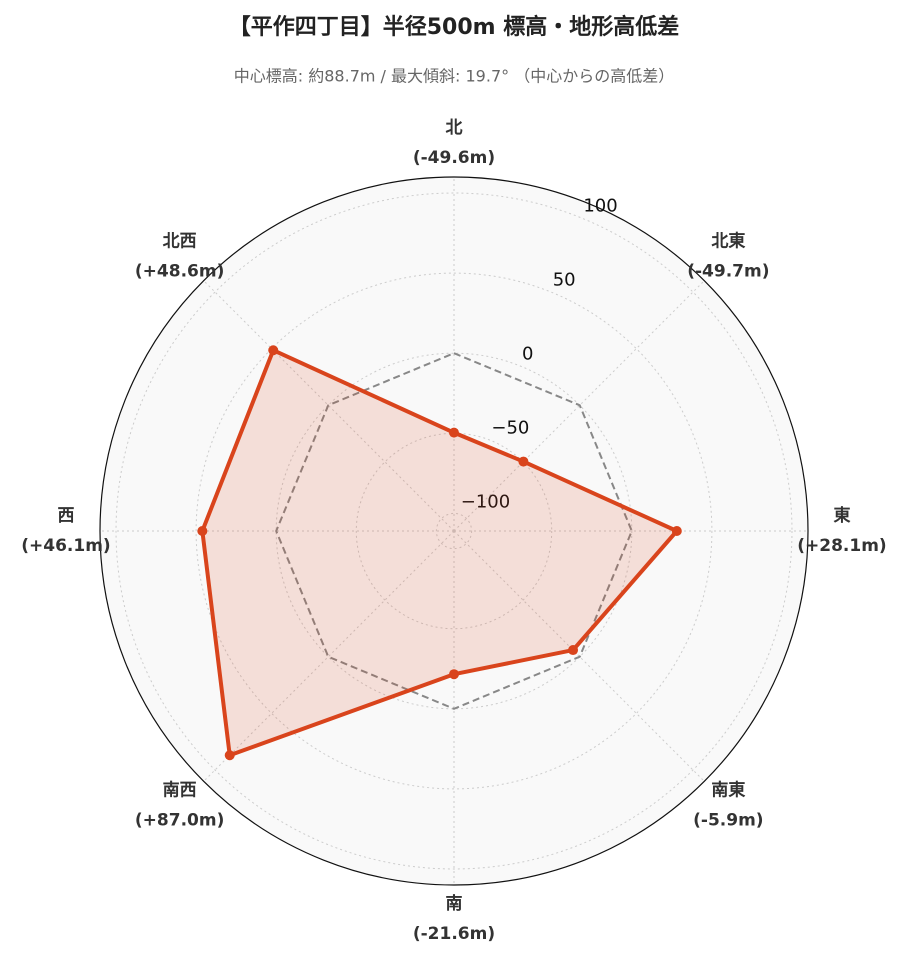 This screenshot has width=907, height=962. What do you see at coordinates (527, 354) in the screenshot?
I see `r-tick-label: 0` at bounding box center [527, 354].